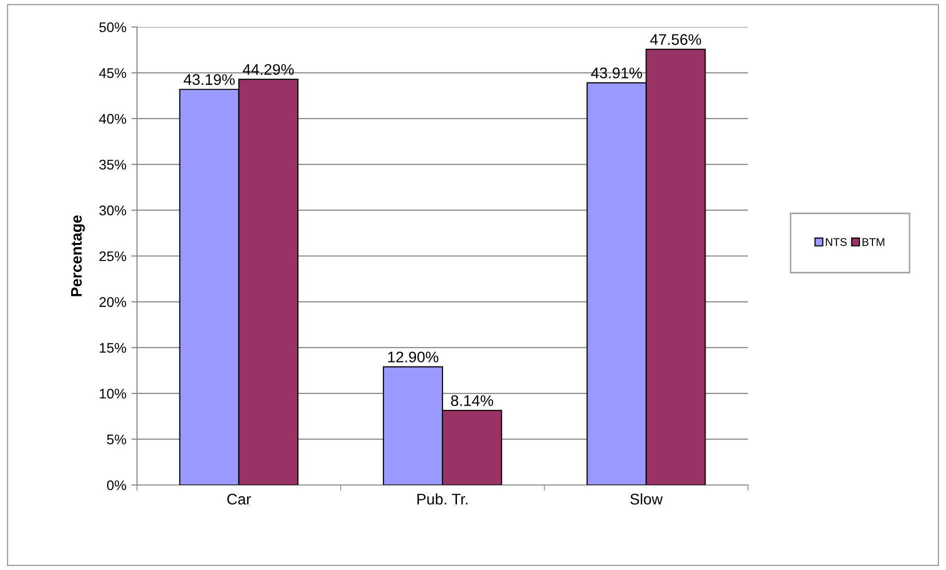  What do you see at coordinates (112, 27) in the screenshot?
I see `y-tick-label: 50%` at bounding box center [112, 27].